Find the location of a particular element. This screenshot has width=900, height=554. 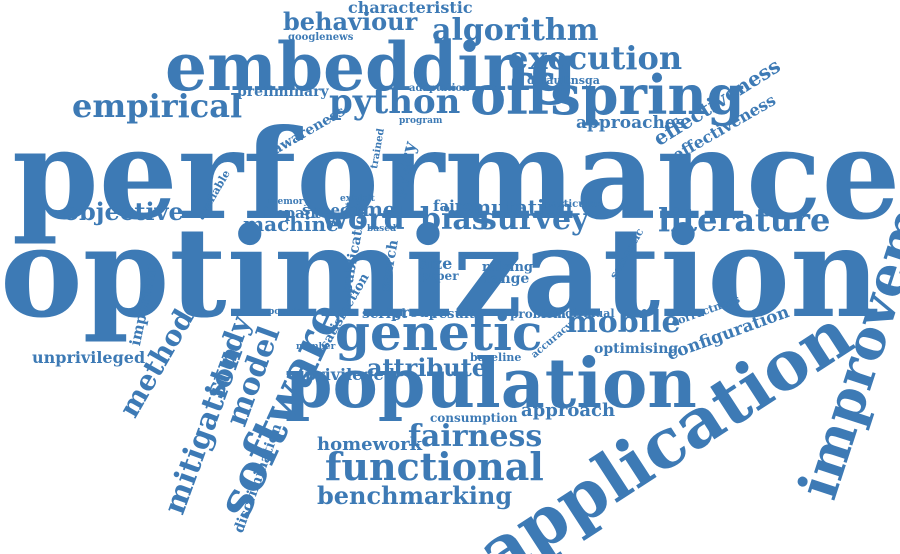

cloud-word: size is located at coordinates (435, 263).